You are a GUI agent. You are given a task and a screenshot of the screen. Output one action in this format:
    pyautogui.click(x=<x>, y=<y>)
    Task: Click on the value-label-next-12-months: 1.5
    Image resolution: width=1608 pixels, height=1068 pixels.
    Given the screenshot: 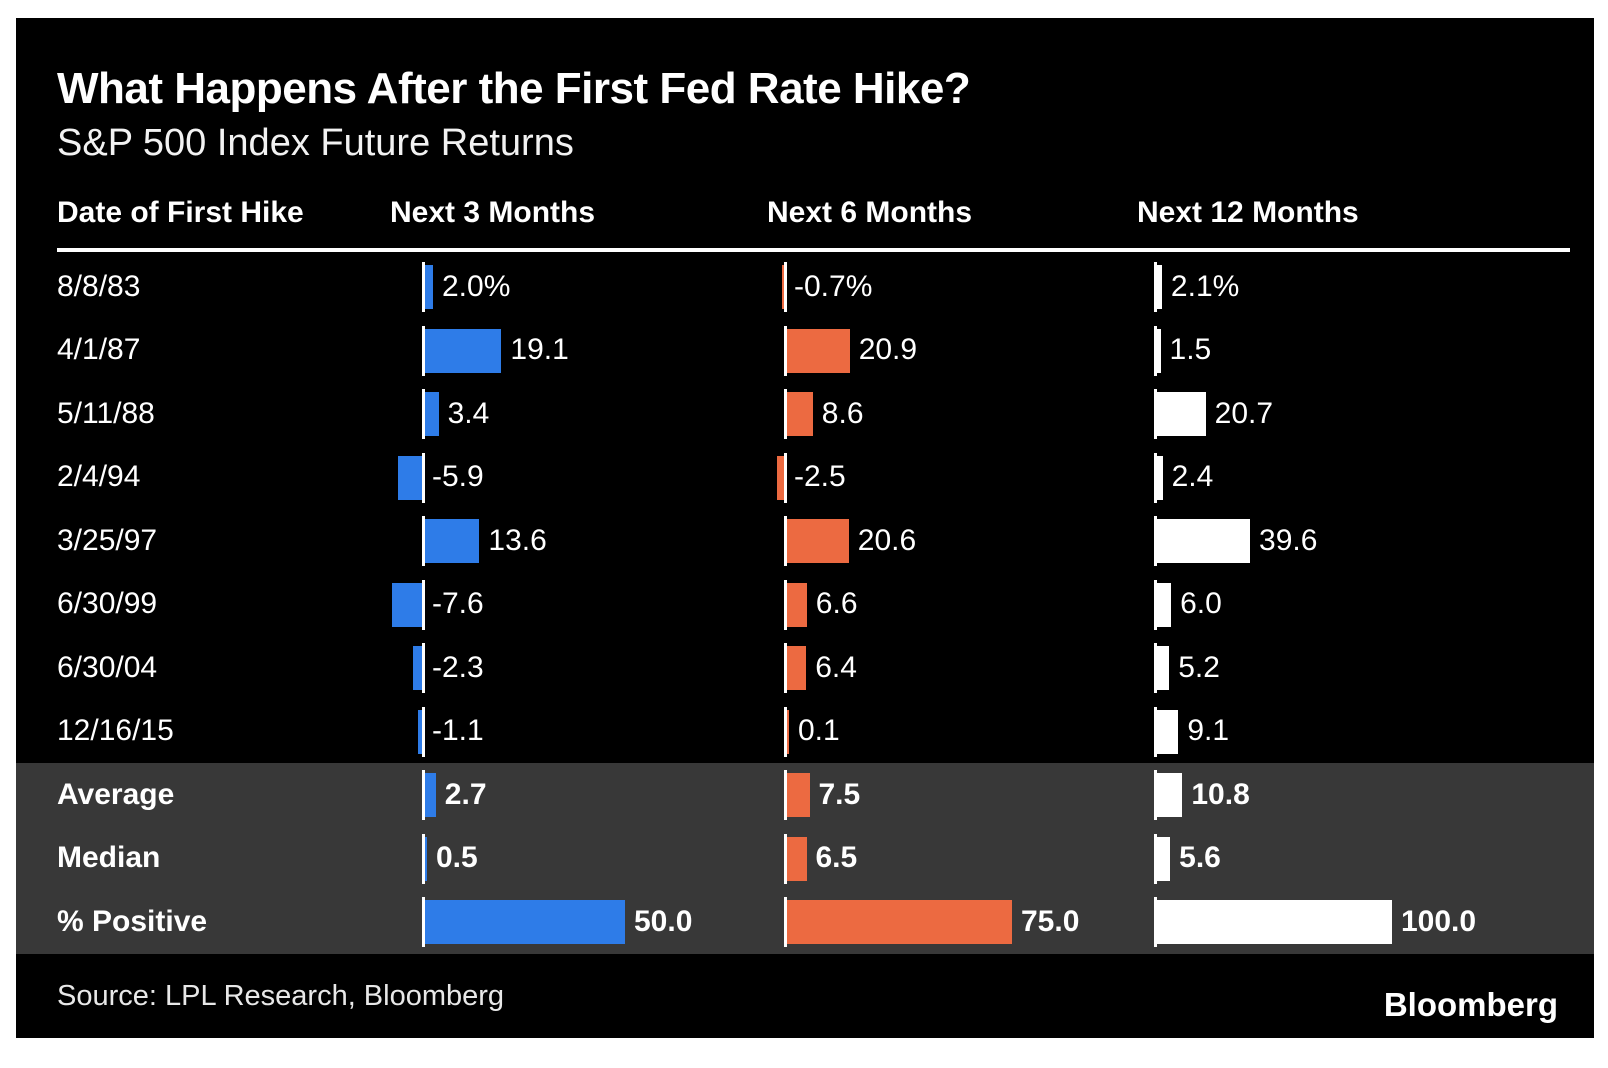 What is the action you would take?
    pyautogui.click(x=1190, y=350)
    